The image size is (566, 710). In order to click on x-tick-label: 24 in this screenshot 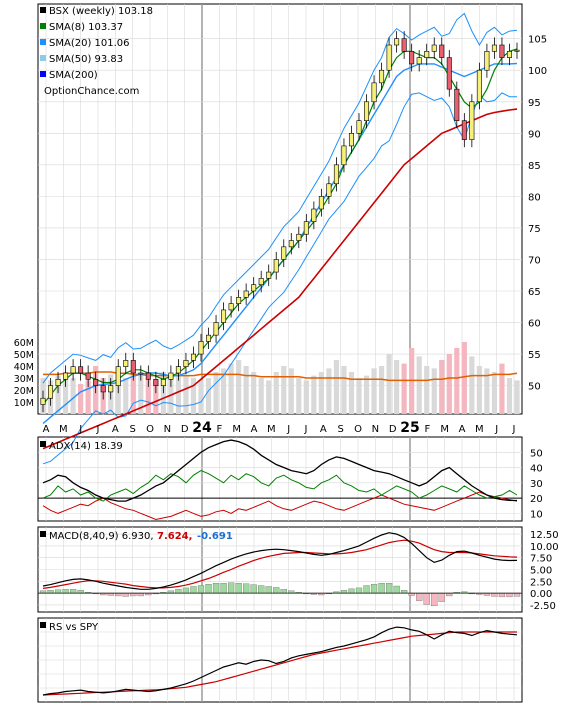, I will do `click(202, 428)`.